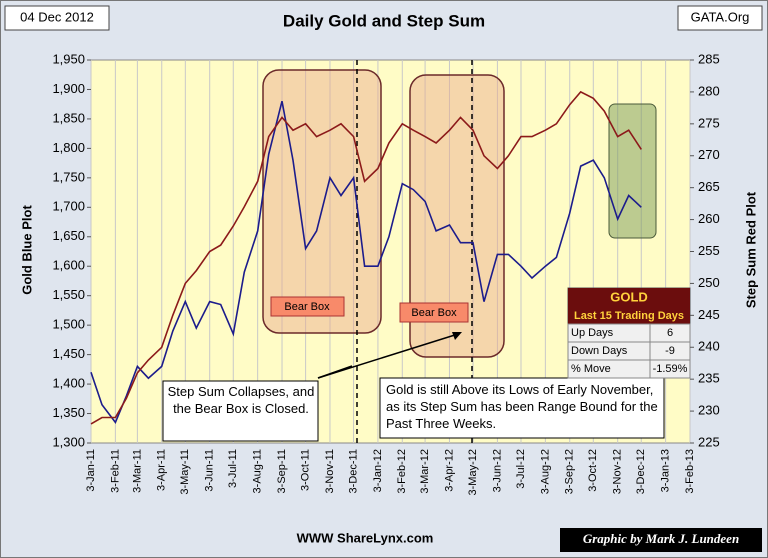 The width and height of the screenshot is (768, 558). Describe the element at coordinates (709, 218) in the screenshot. I see `y2-tick-label: 260` at that location.